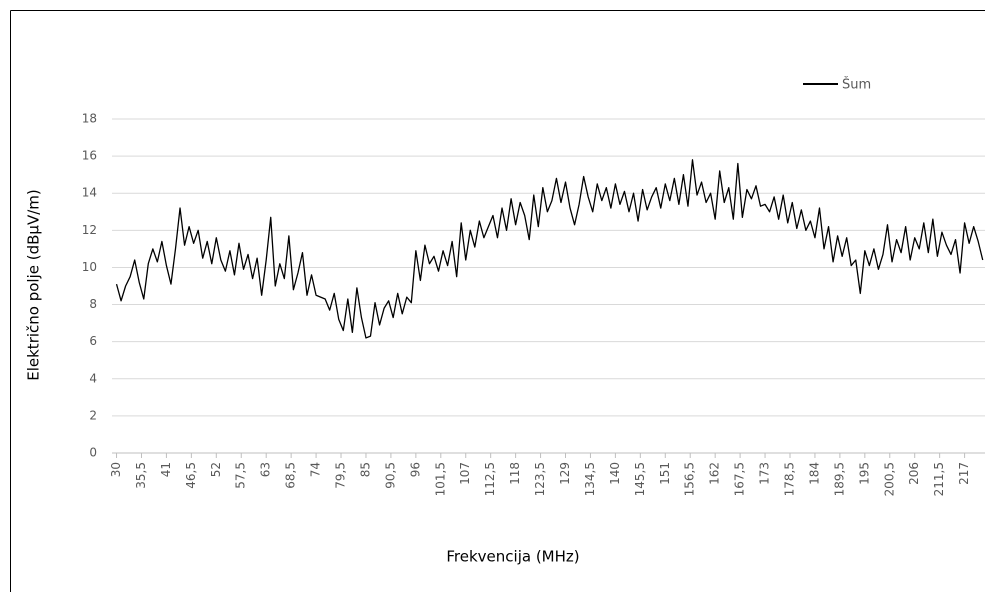 The image size is (985, 592). I want to click on x-tick-label: 63, so click(266, 469).